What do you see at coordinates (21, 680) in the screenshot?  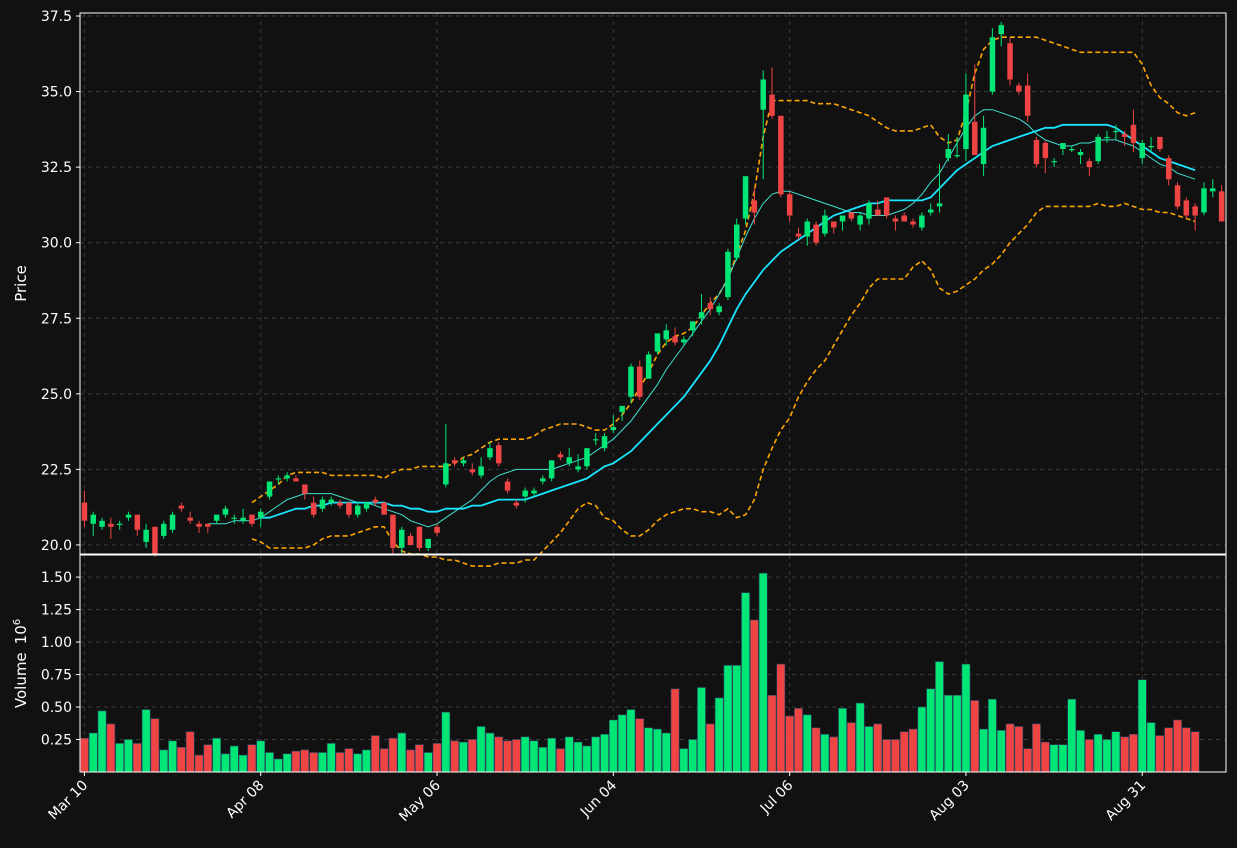 I see `volume-axis-label-text: Volume` at bounding box center [21, 680].